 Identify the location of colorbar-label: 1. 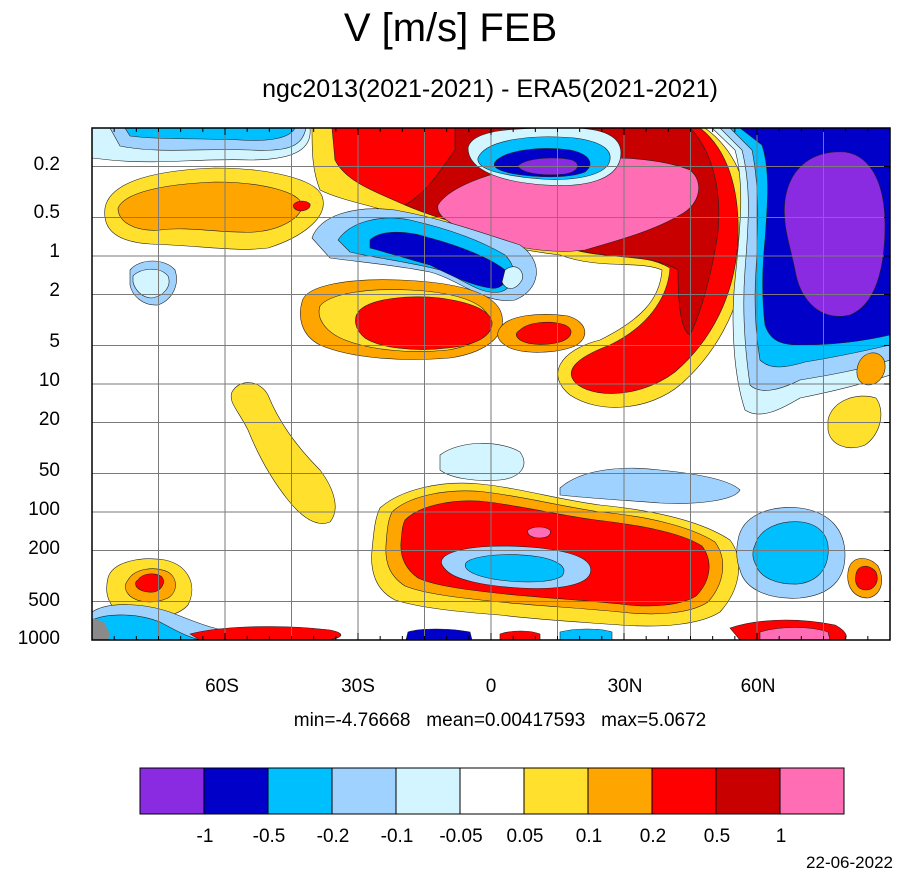
(781, 836).